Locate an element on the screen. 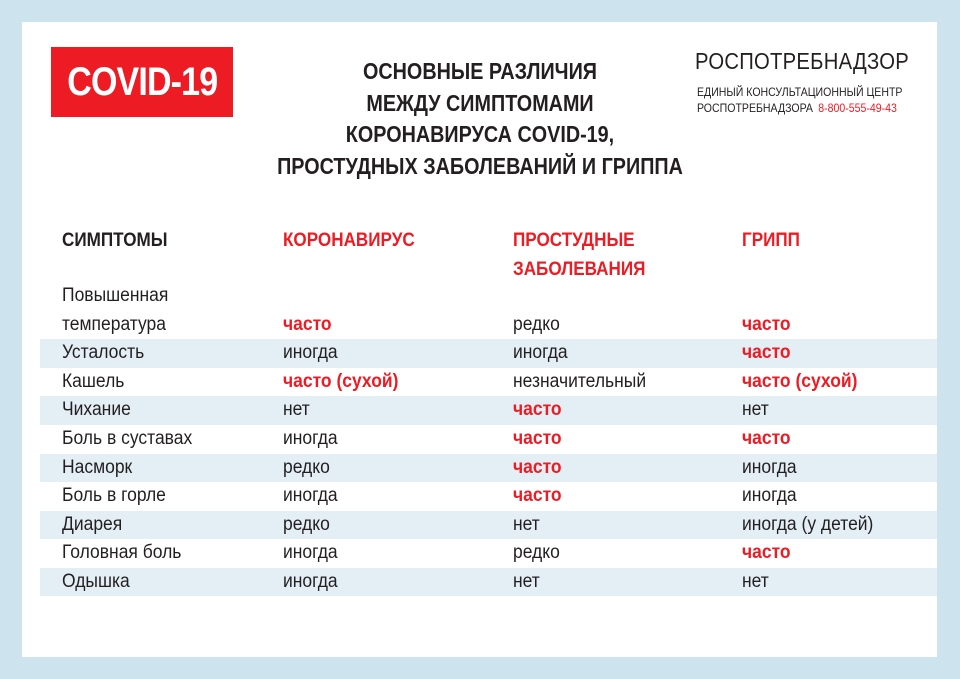  header-cold-line: ПРОСТУДНЫЕ is located at coordinates (574, 240).